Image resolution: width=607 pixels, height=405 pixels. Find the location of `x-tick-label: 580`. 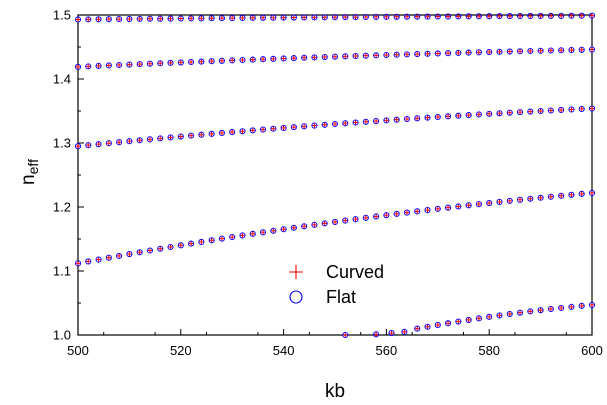

x-tick-label: 580 is located at coordinates (489, 350).